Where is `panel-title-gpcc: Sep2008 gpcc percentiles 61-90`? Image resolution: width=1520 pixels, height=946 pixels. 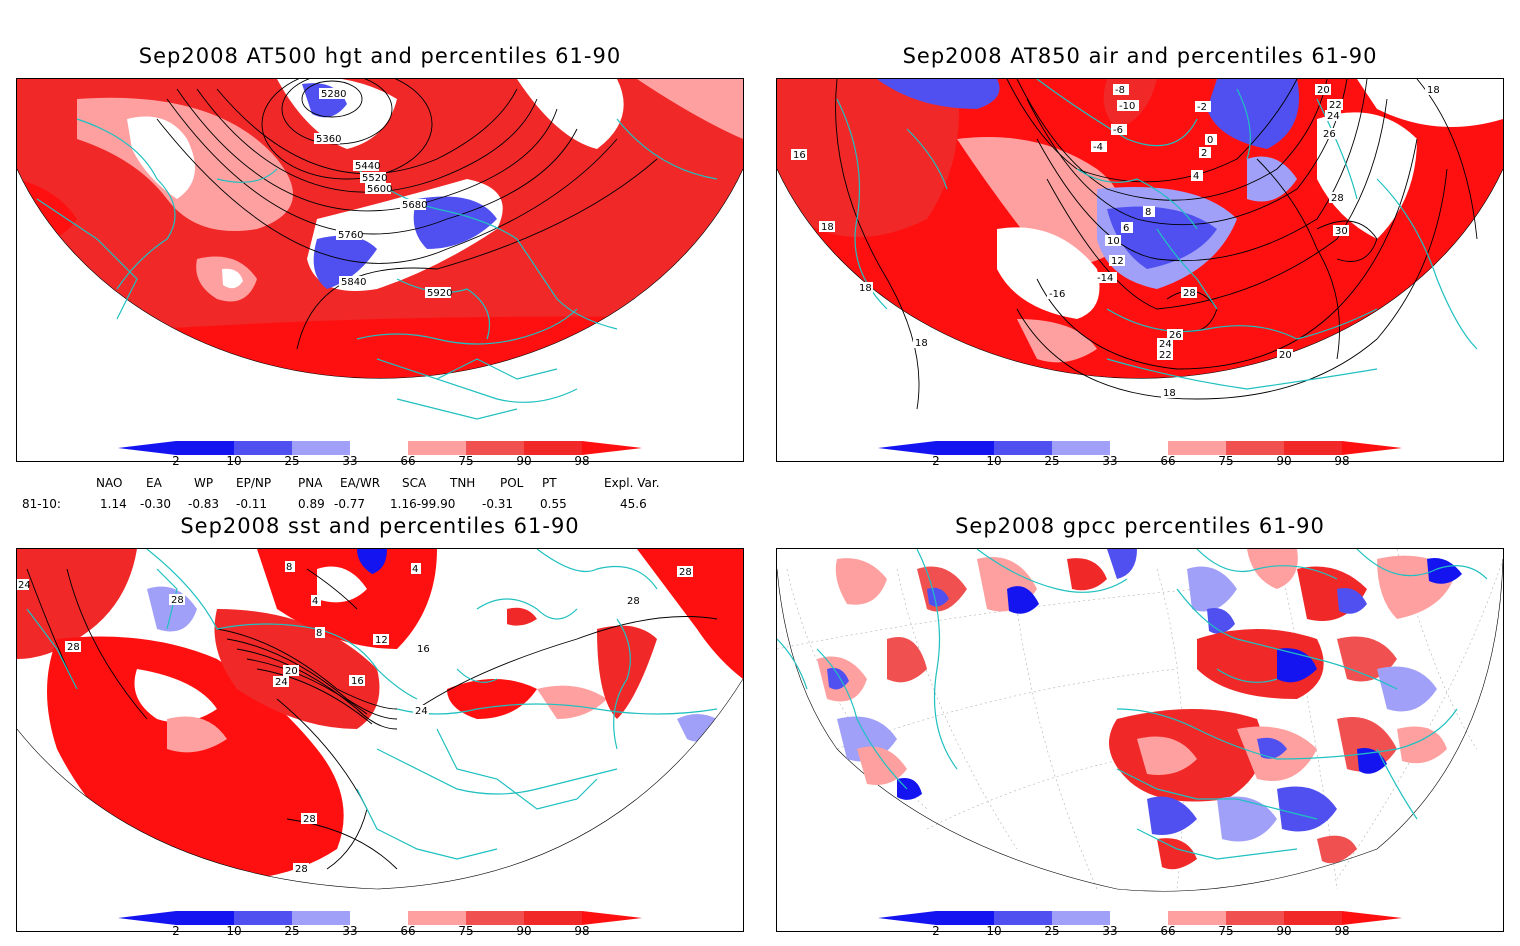
panel-title-gpcc: Sep2008 gpcc percentiles 61-90 is located at coordinates (1140, 526).